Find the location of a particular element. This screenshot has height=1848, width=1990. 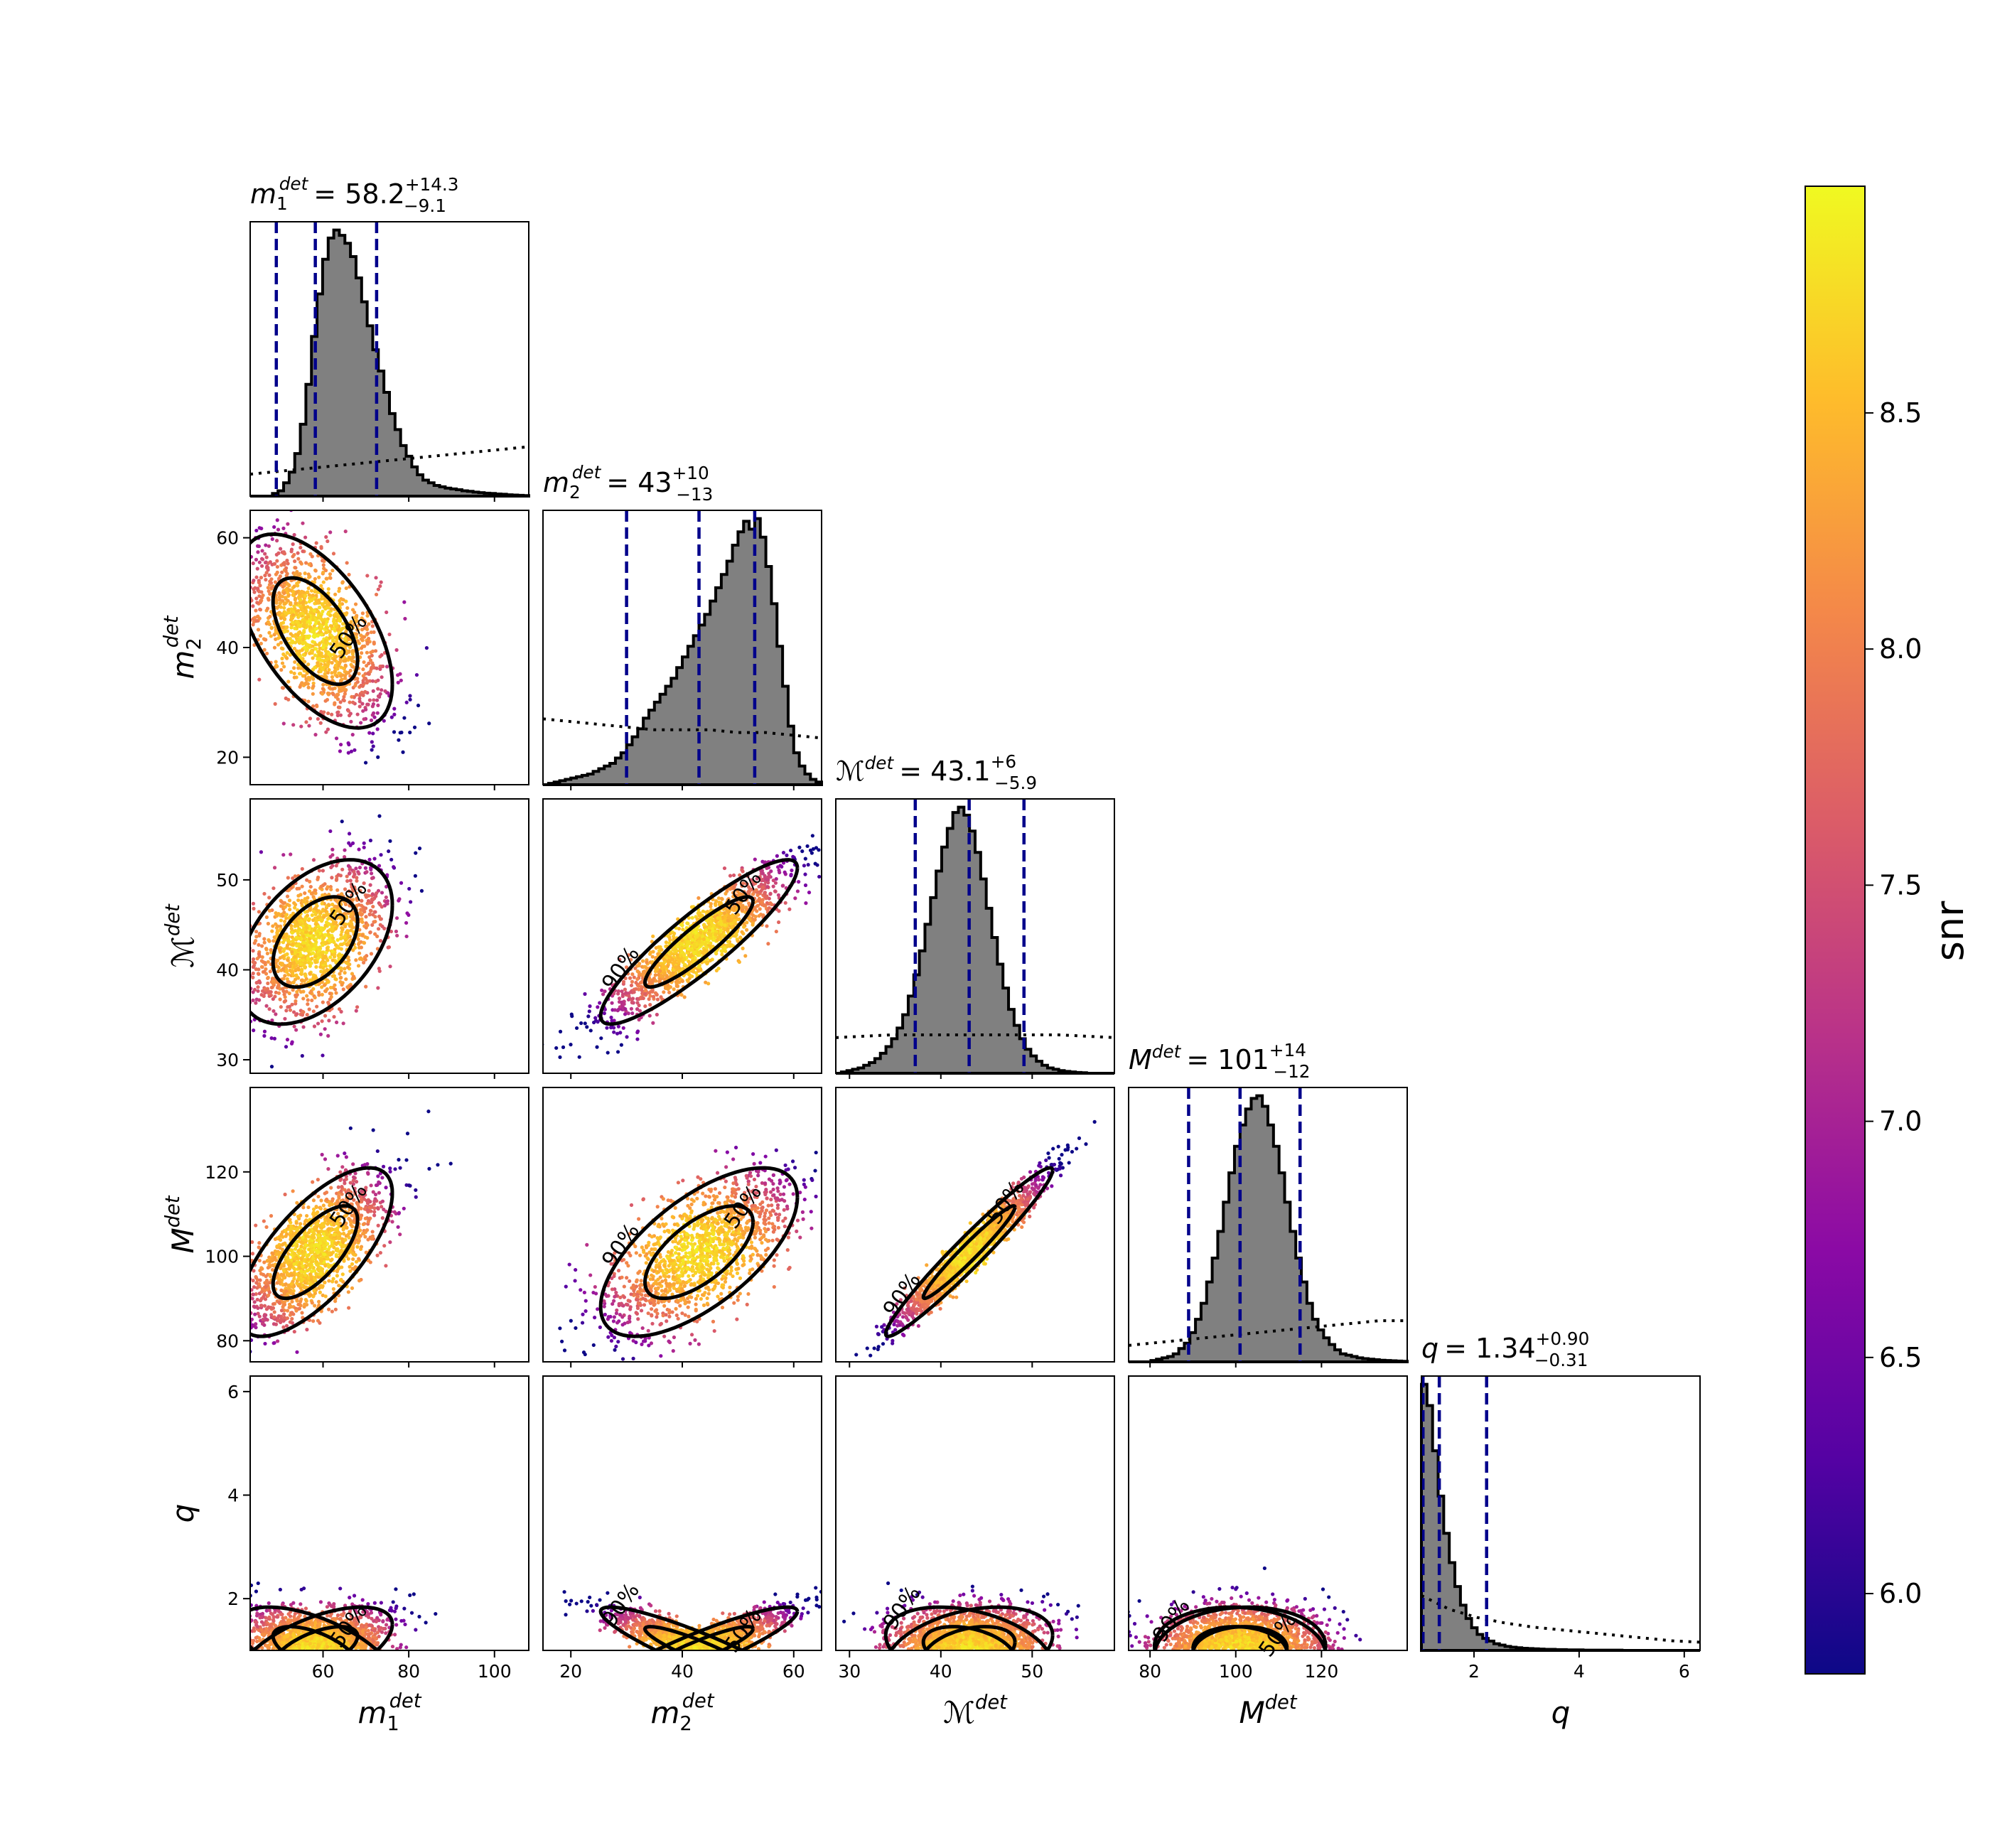

title-subscript: 1 is located at coordinates (282, 203).